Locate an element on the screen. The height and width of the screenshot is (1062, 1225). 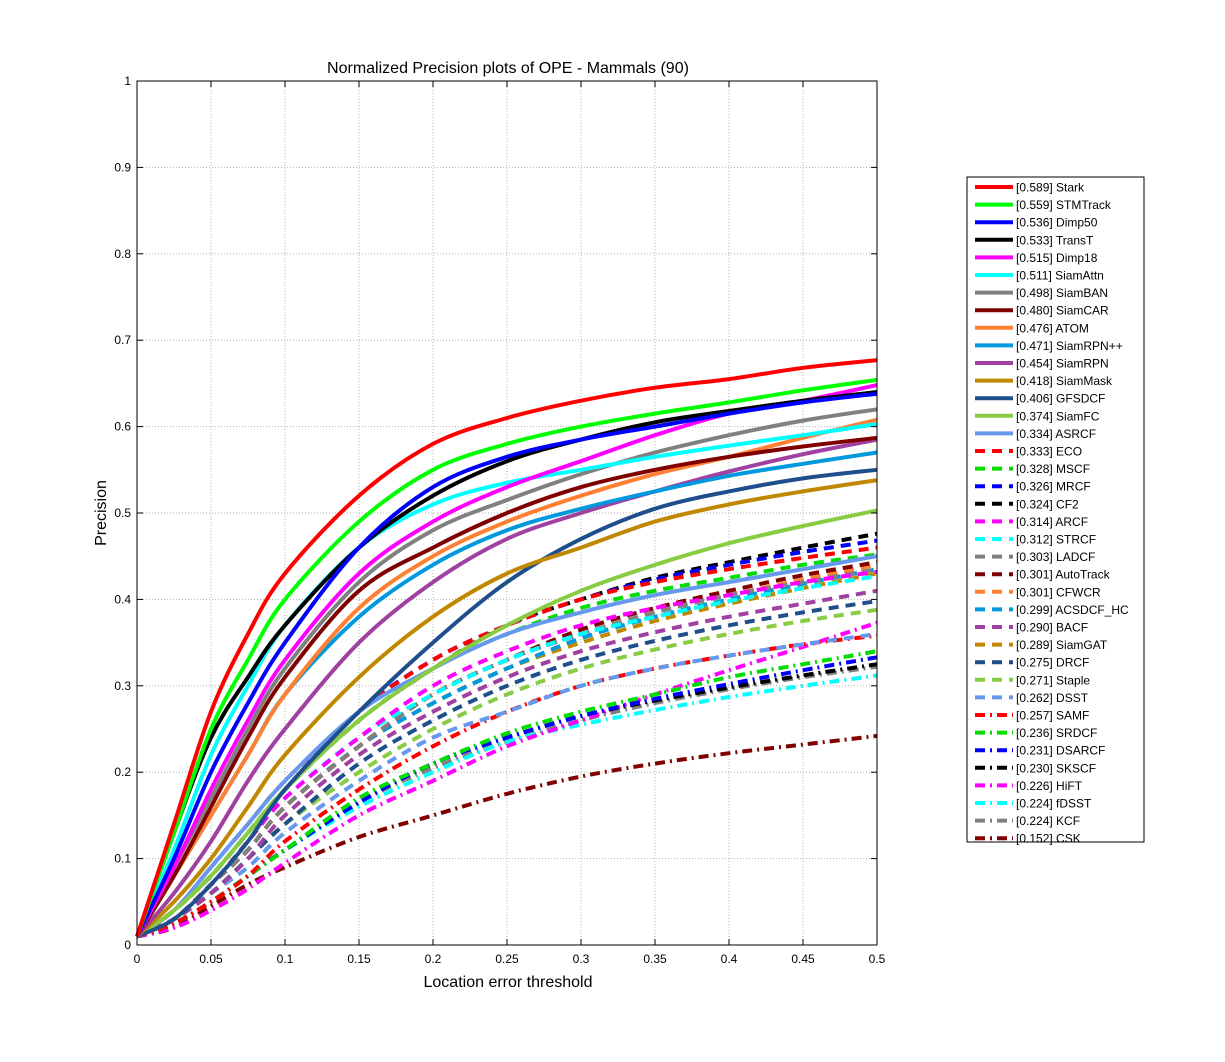
x-tick-label: 0.25 is located at coordinates (507, 959).